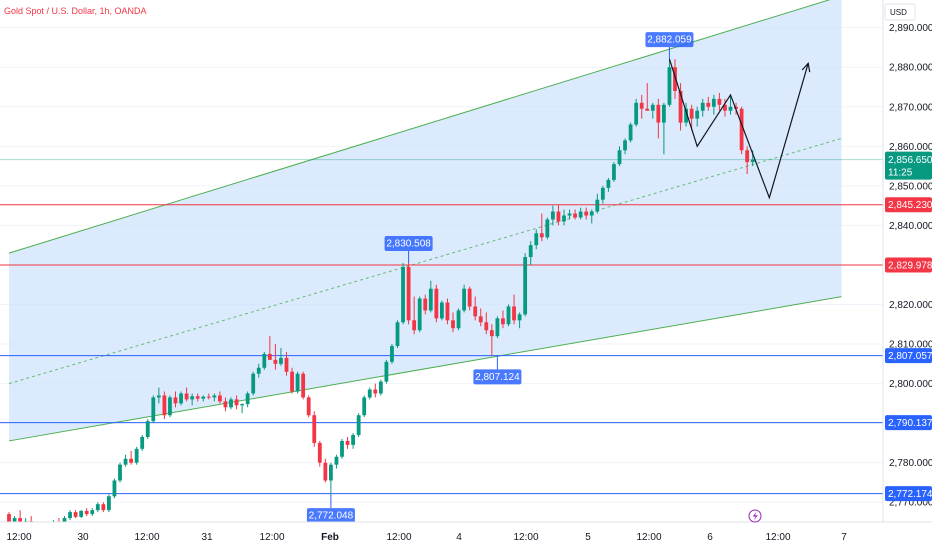 The height and width of the screenshot is (550, 932). I want to click on time-scale-background, so click(441, 536).